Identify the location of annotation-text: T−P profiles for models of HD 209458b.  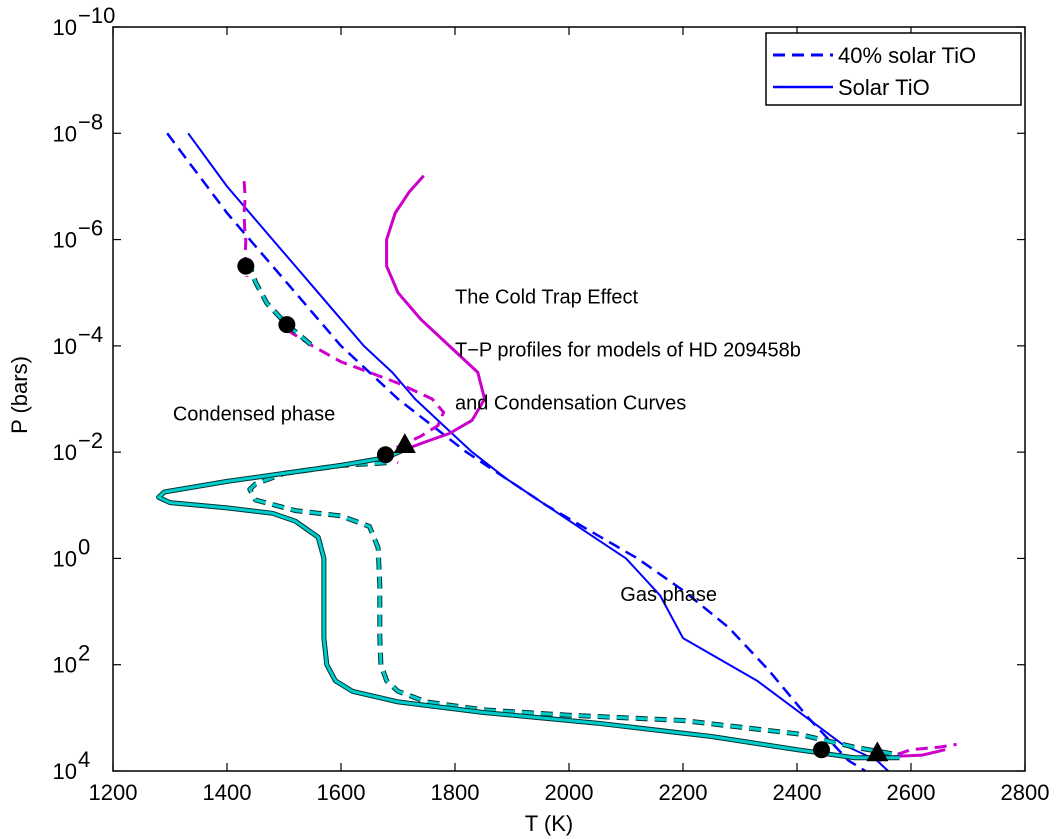
(628, 350).